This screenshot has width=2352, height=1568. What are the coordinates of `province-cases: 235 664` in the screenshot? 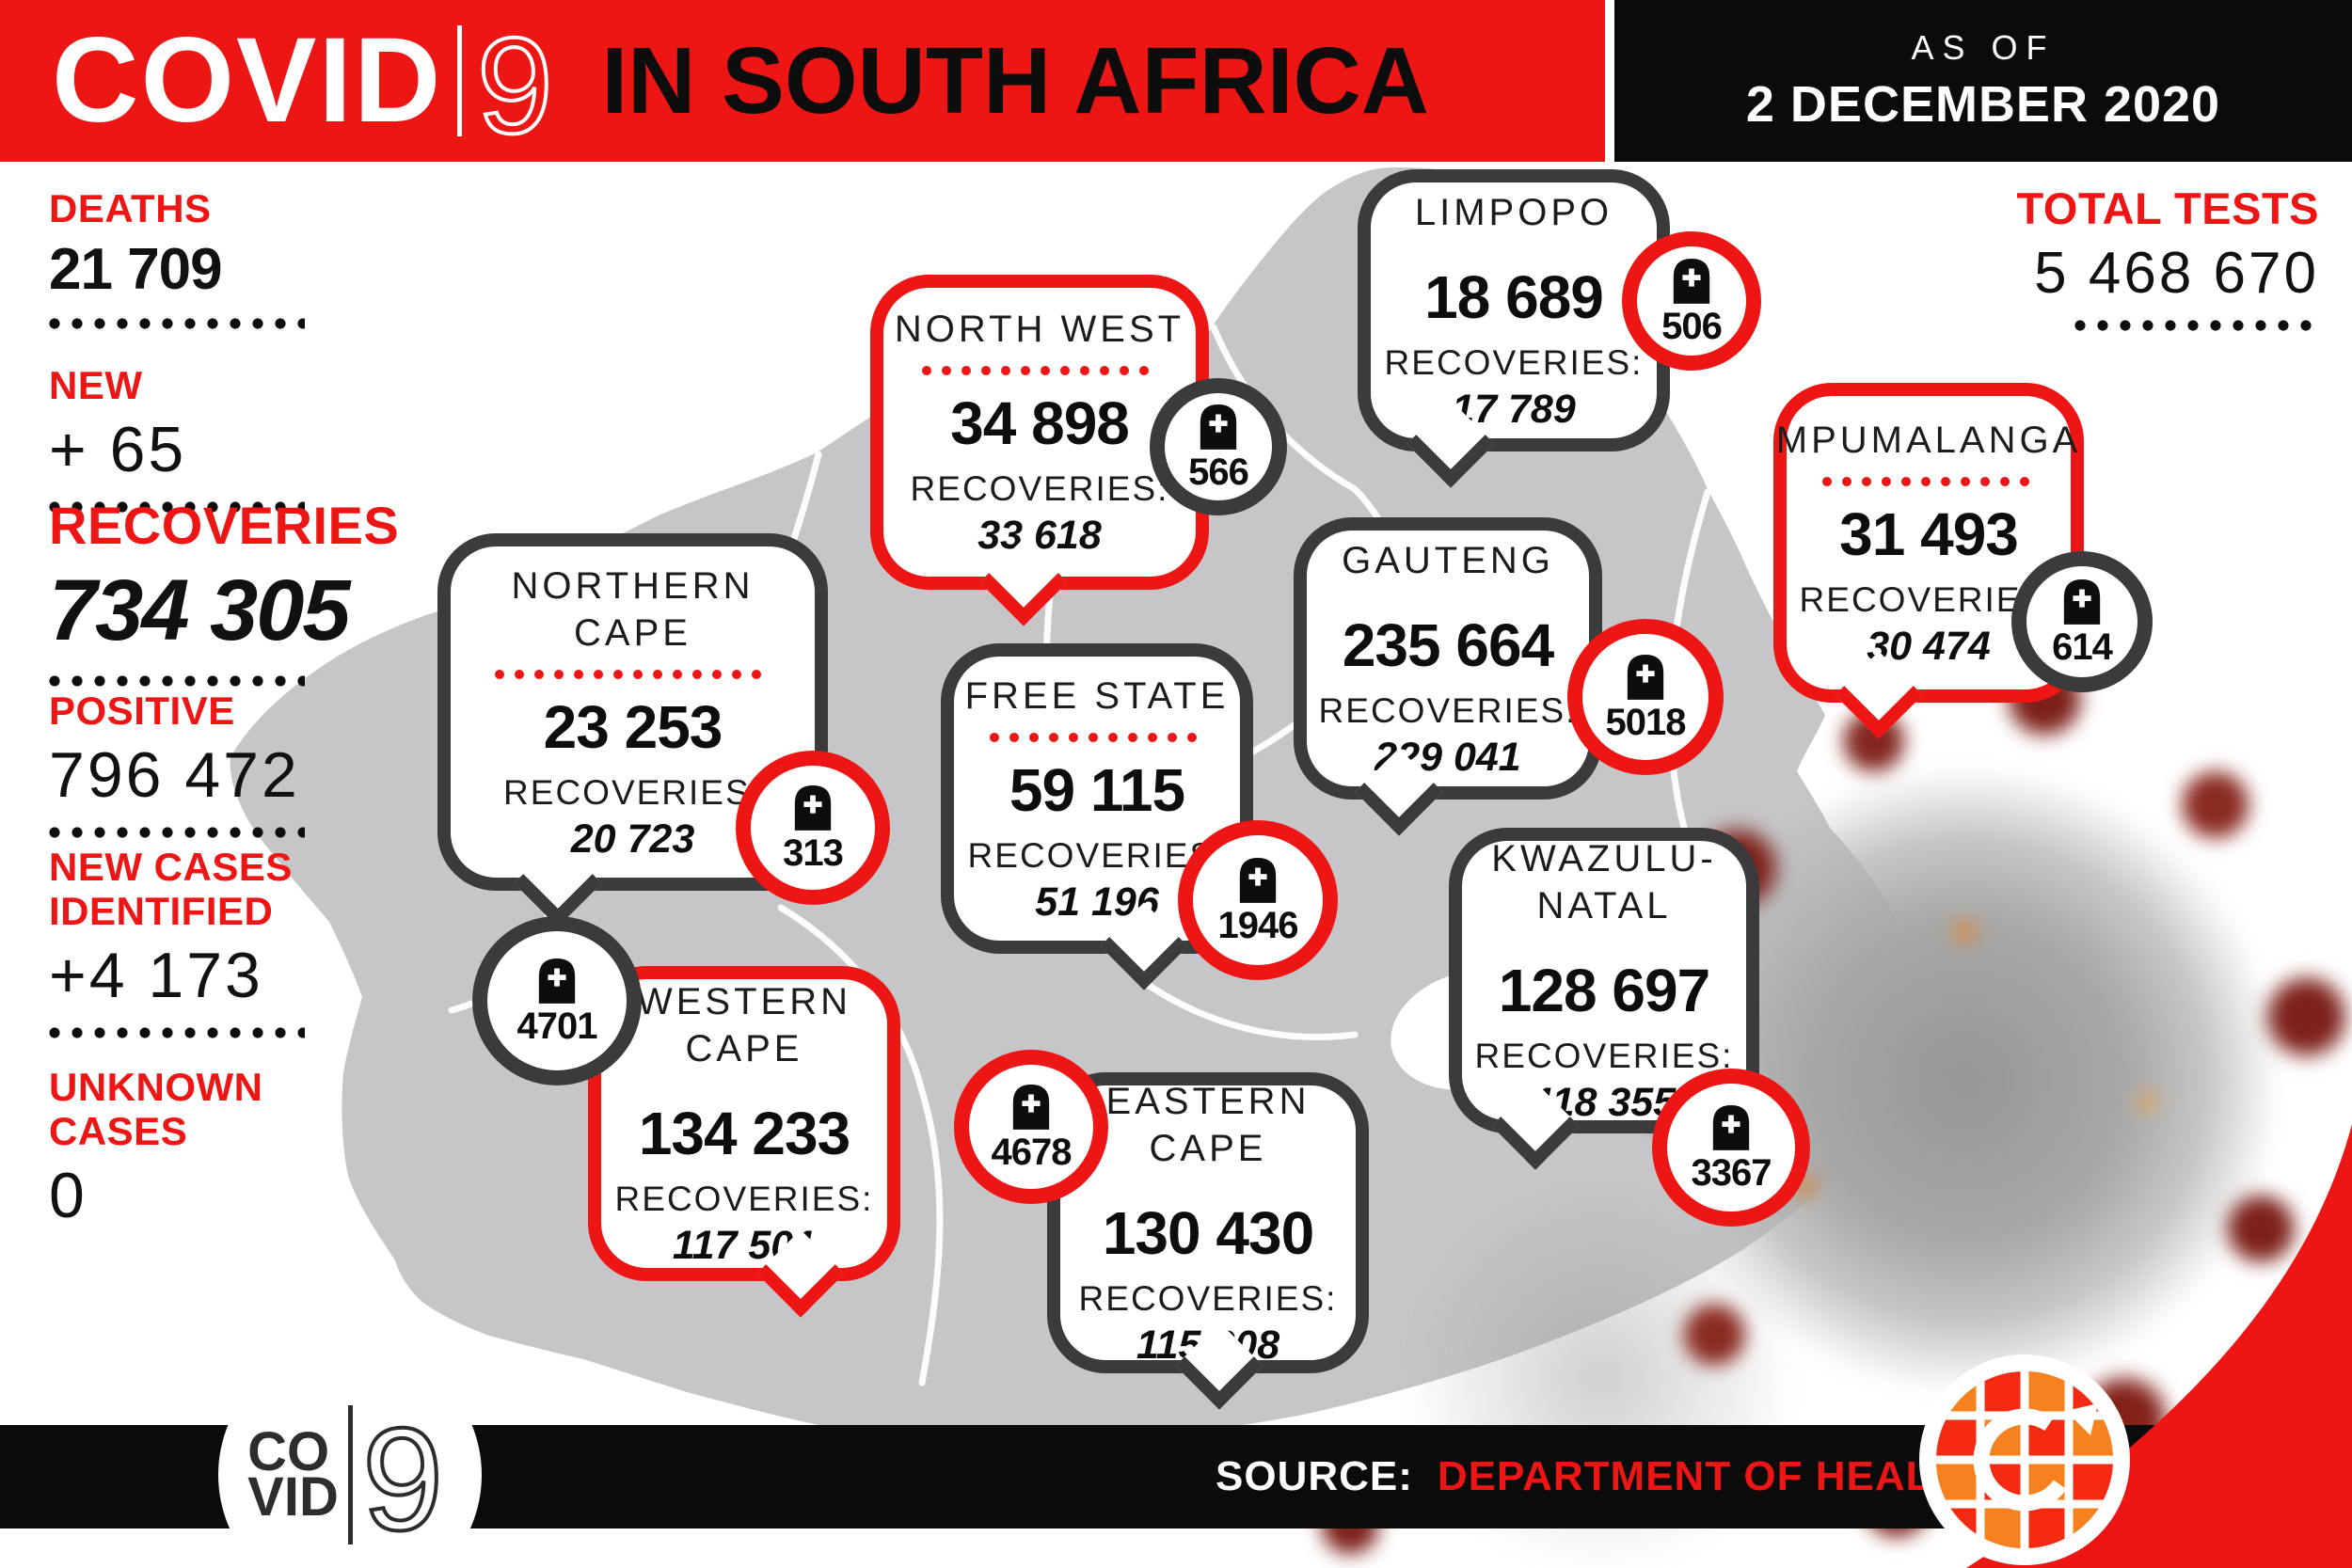 It's located at (1448, 644).